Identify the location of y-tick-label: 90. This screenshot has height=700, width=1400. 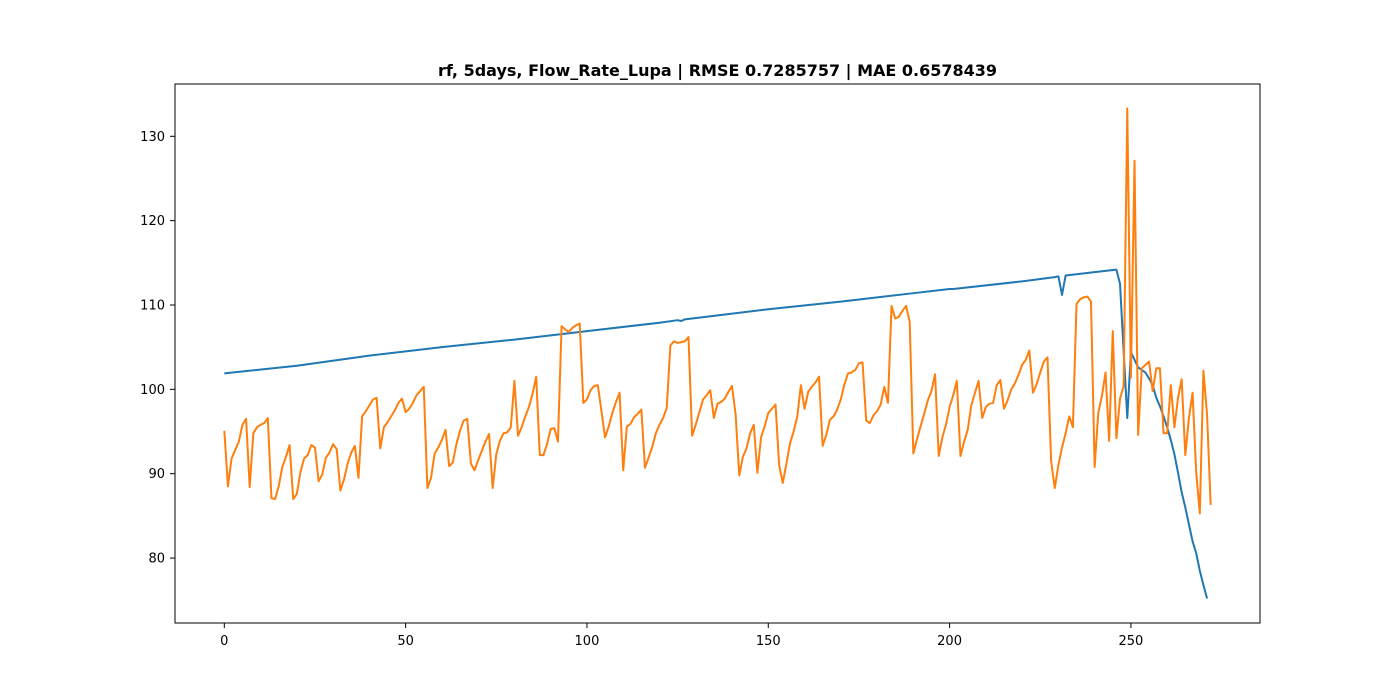
(156, 474).